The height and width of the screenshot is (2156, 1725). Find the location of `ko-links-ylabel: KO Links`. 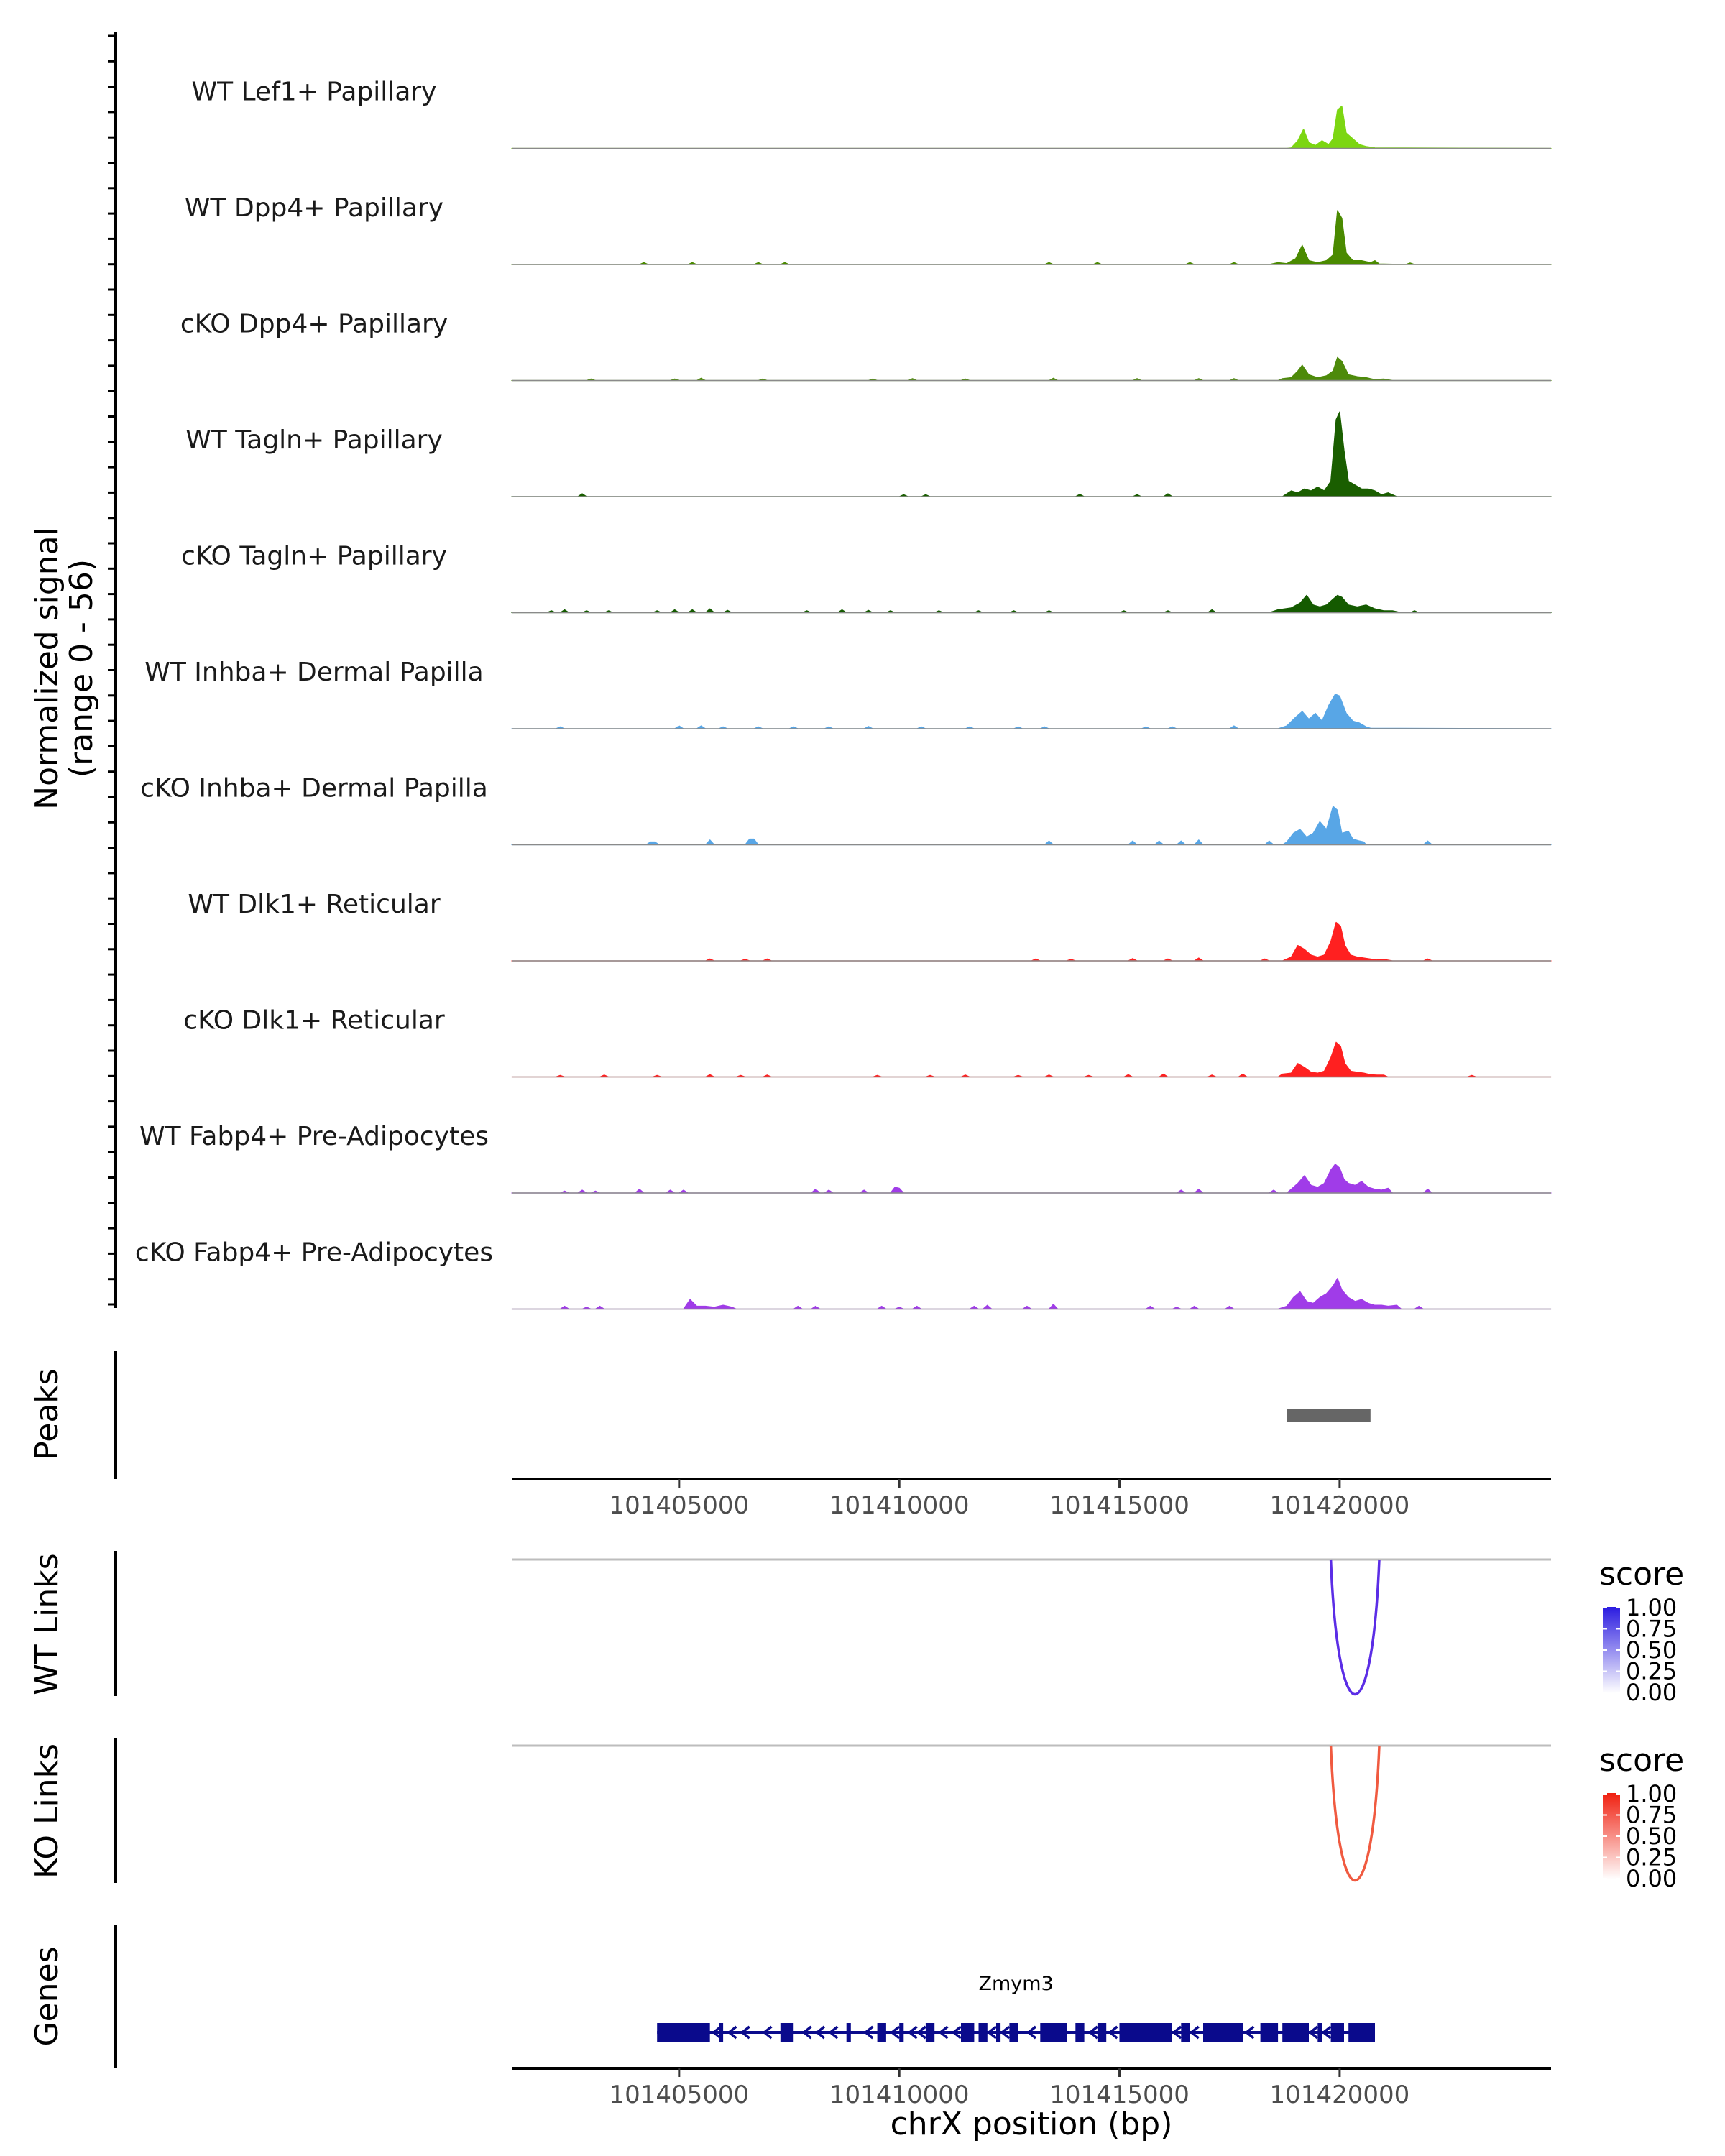

ko-links-ylabel: KO Links is located at coordinates (47, 1811).